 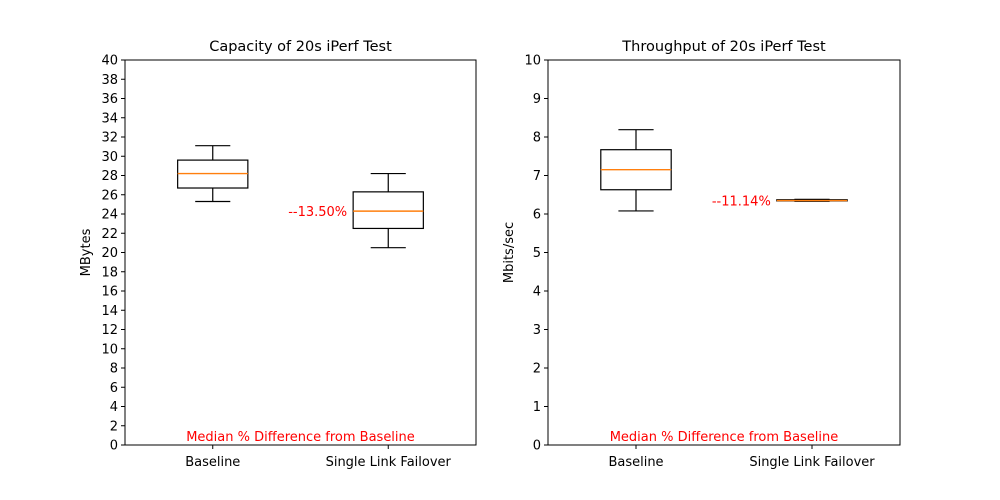 What do you see at coordinates (109, 157) in the screenshot?
I see `y-tick-label: 30` at bounding box center [109, 157].